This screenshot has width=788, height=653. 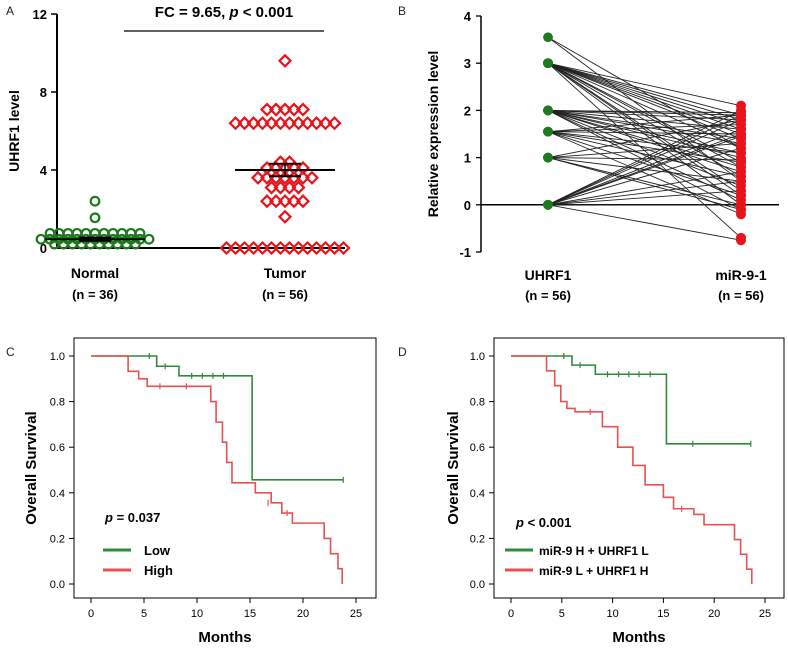 What do you see at coordinates (10, 11) in the screenshot?
I see `panel-label-a: A` at bounding box center [10, 11].